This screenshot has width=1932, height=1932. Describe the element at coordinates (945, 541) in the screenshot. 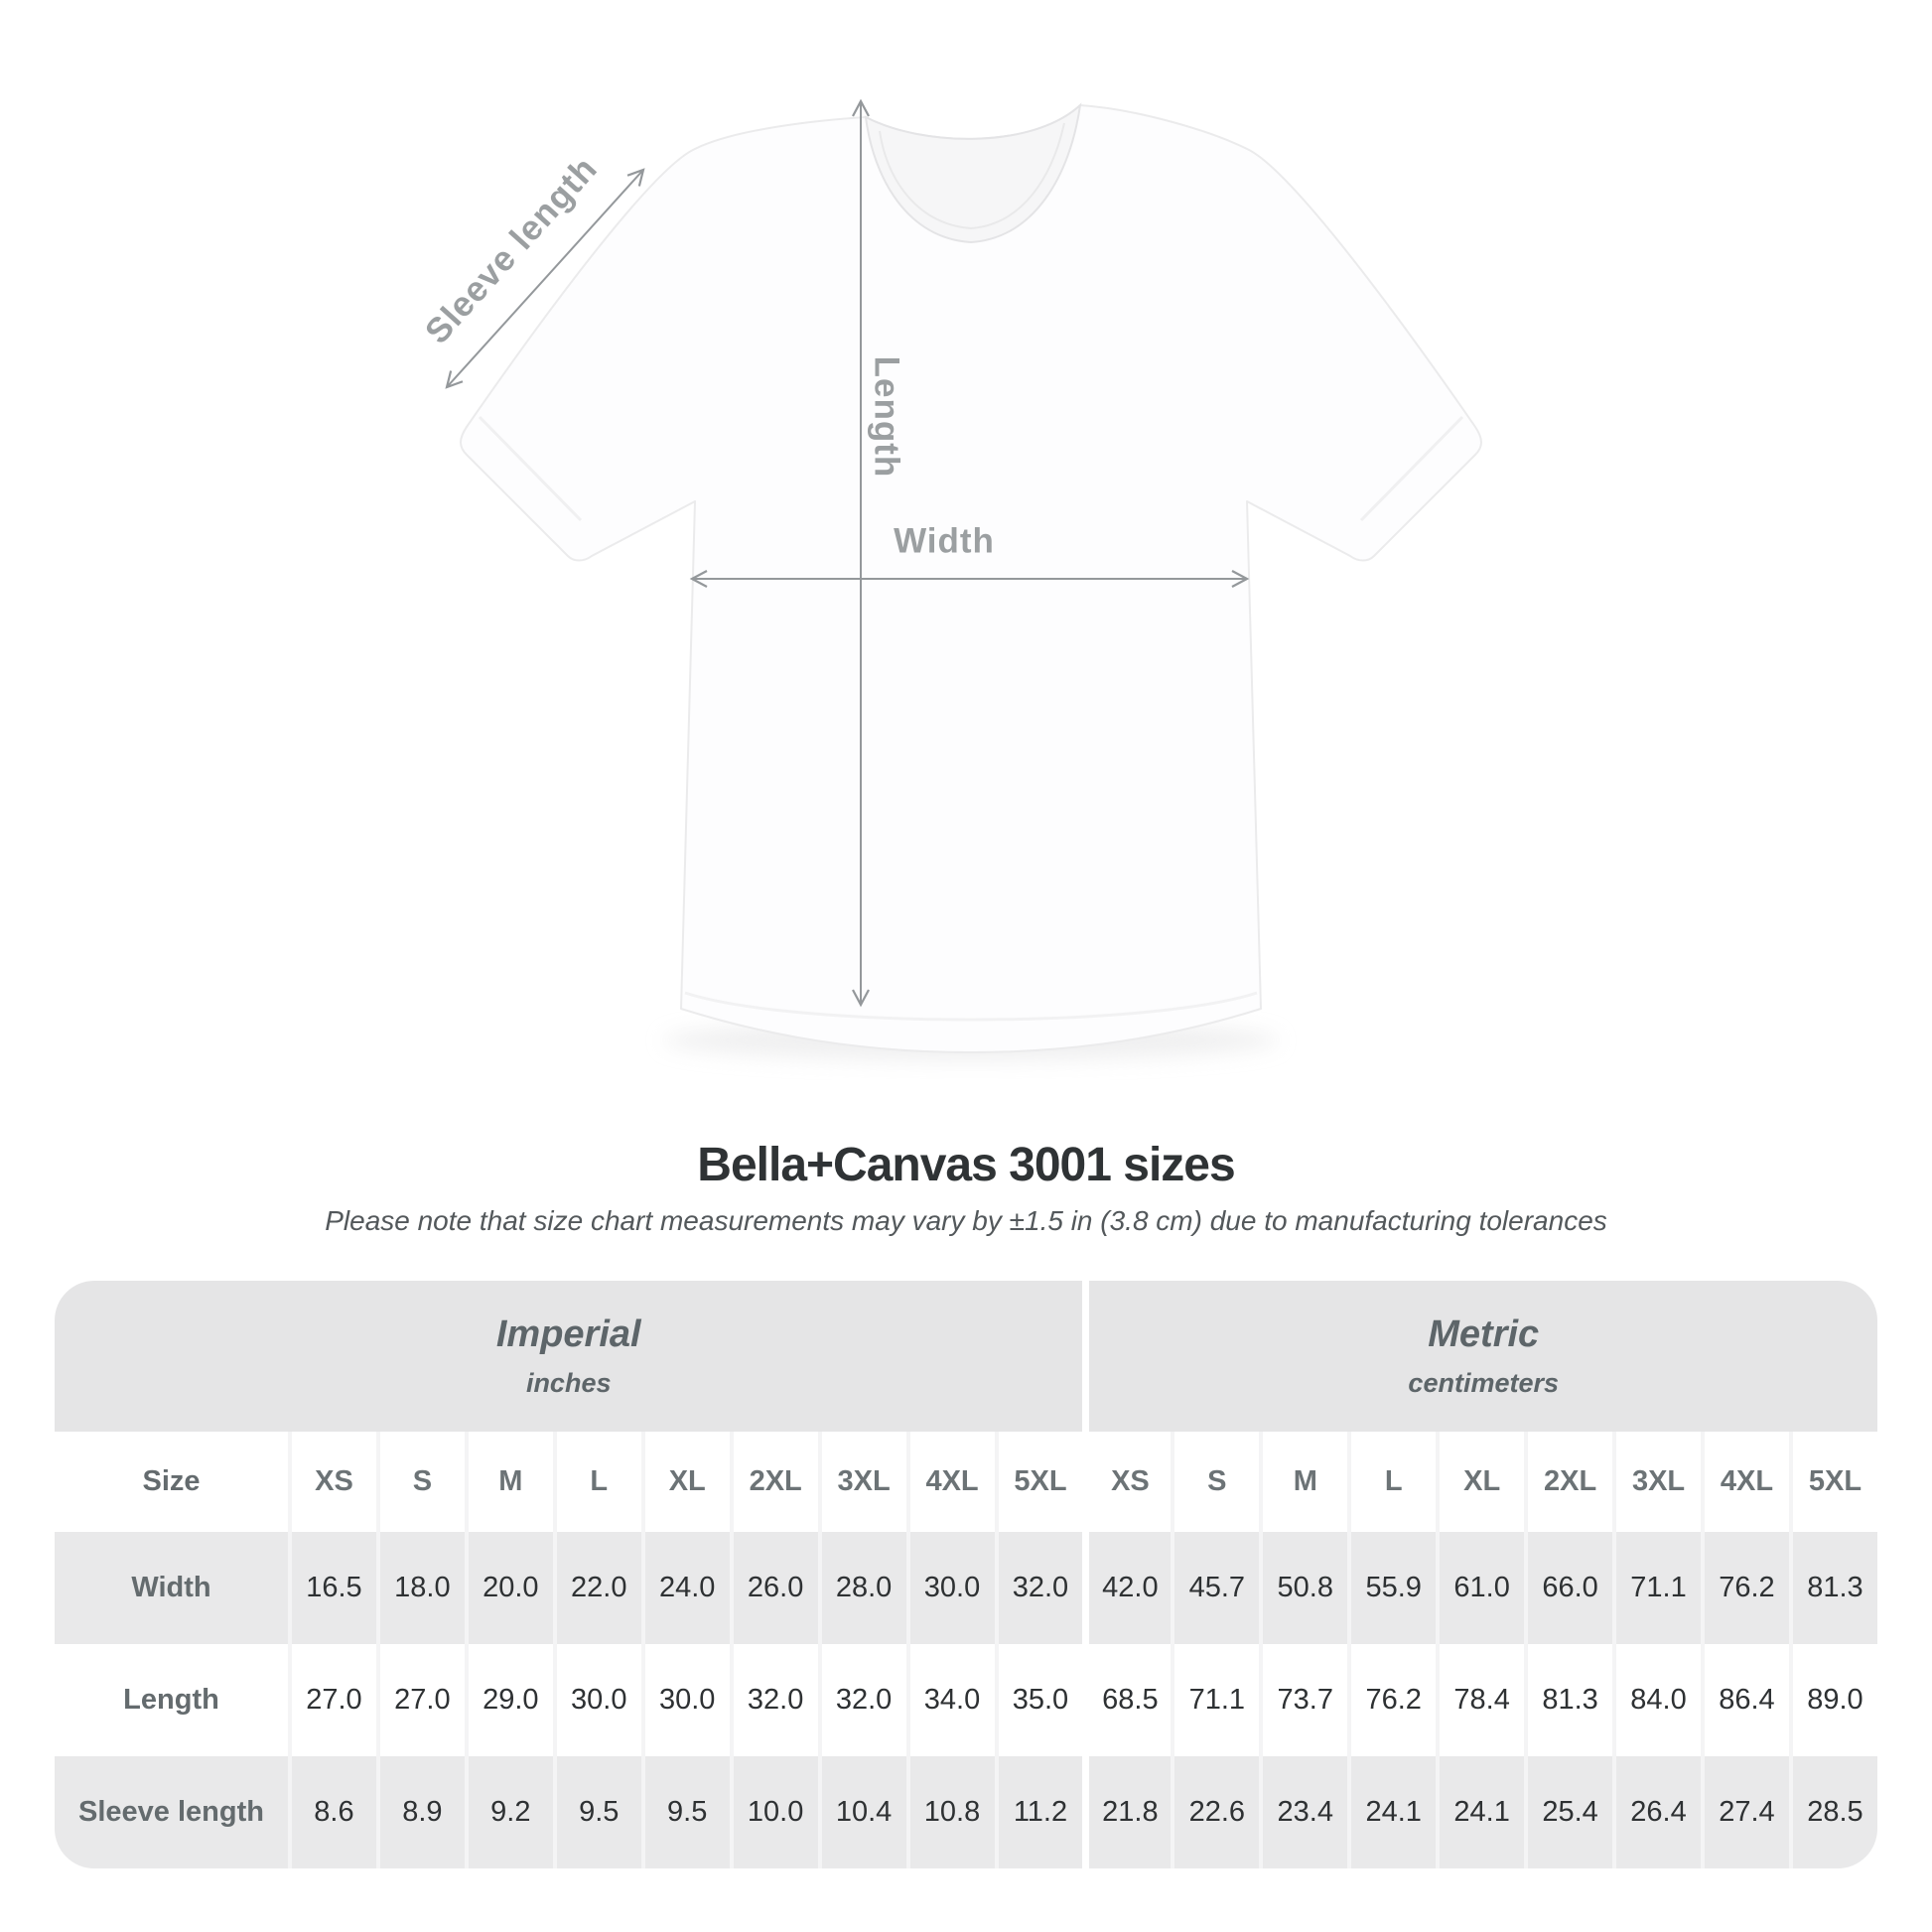

I see `width-label: Width` at that location.